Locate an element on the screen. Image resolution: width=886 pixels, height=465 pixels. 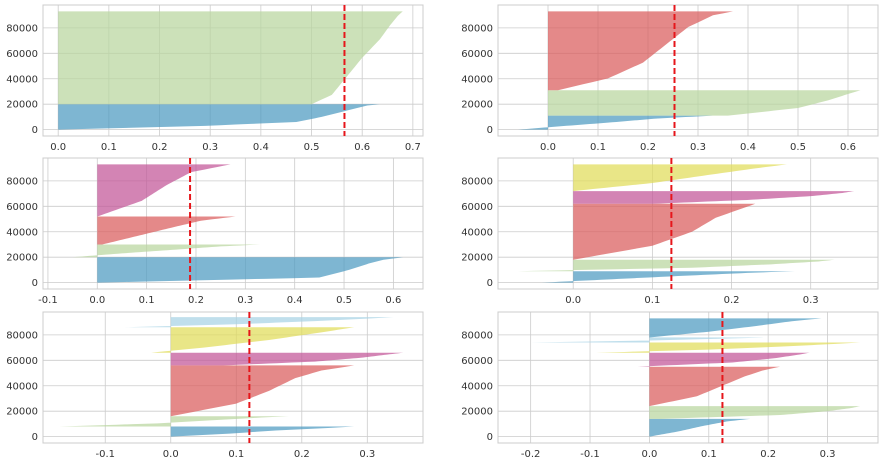
x-tick-label: -0.2 is located at coordinates (531, 454).